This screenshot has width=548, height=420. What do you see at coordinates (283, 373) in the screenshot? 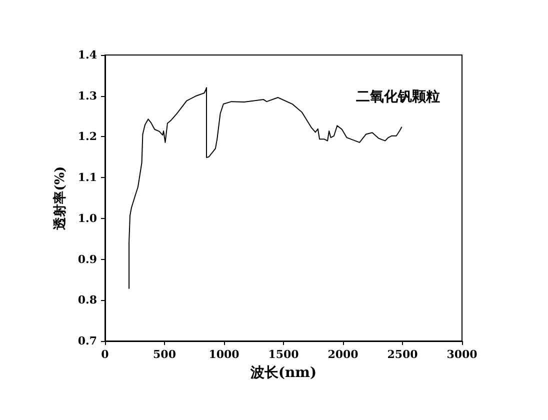
I see `x-axis-title: 波长(nm)` at bounding box center [283, 373].